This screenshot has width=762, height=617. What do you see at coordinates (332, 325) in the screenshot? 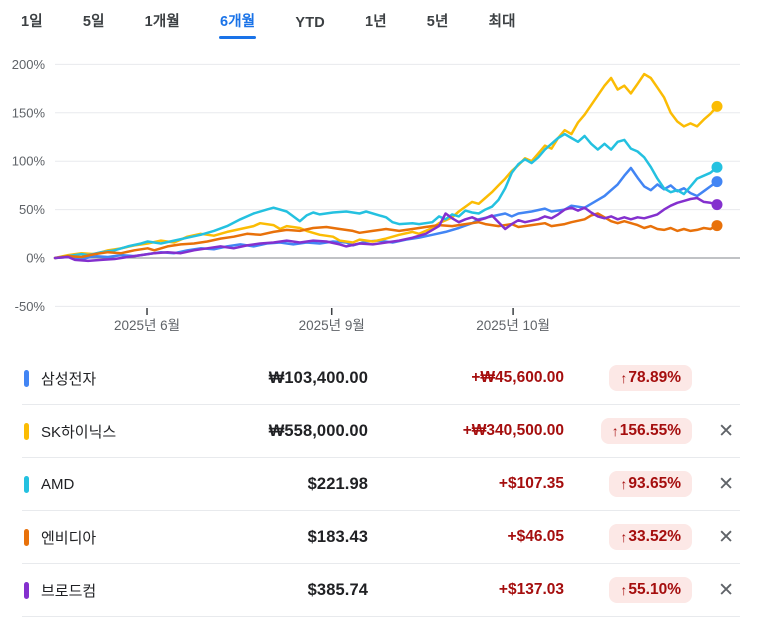
I see `svg-text: 2025년 9월` at bounding box center [332, 325].